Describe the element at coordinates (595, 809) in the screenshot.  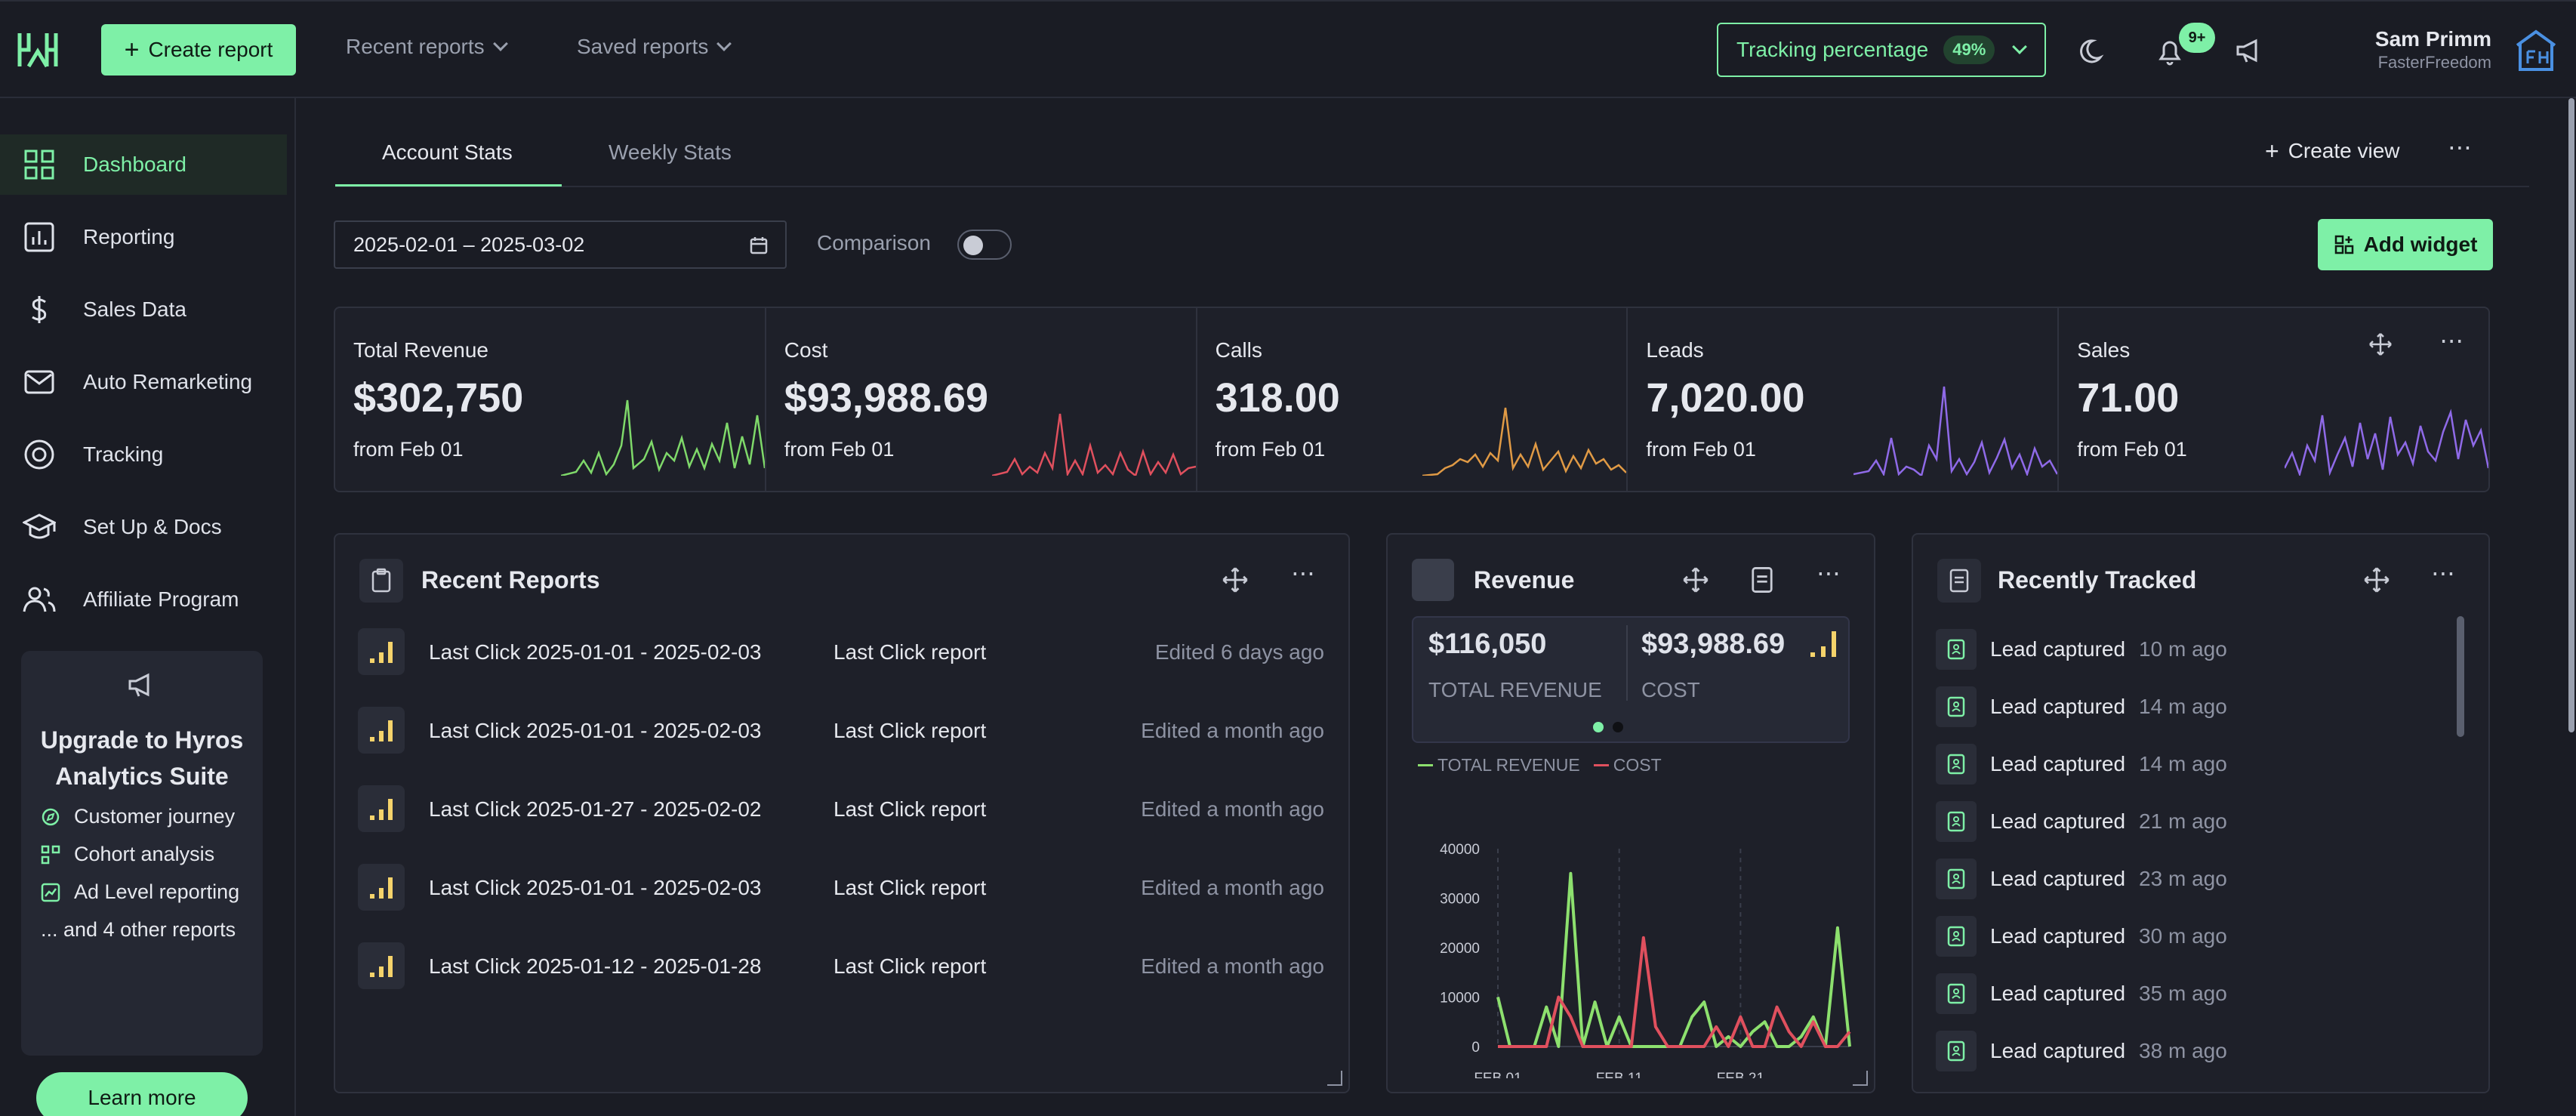
I see `report-name: Last Click 2025-01-27 - 2025-02-02` at that location.